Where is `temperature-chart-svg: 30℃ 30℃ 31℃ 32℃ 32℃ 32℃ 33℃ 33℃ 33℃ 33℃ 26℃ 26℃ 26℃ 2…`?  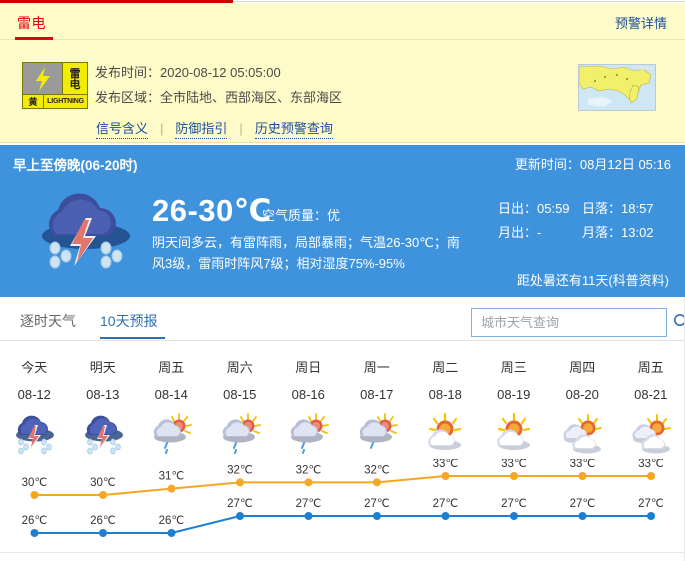
temperature-chart-svg: 30℃ 30℃ 31℃ 32℃ 32℃ 32℃ 33℃ 33℃ 33℃ 33℃ 26℃ 26℃ 26℃ 2… is located at coordinates (343, 498).